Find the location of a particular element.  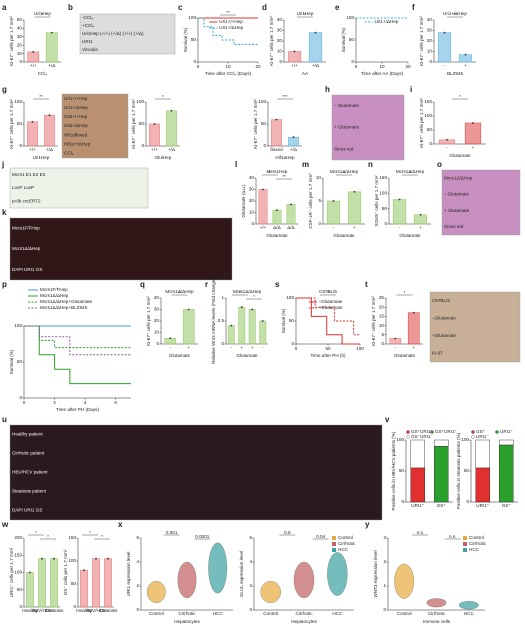

y-axis-label: Positive cells in steatosis patients (%) is located at coordinates (458, 470).